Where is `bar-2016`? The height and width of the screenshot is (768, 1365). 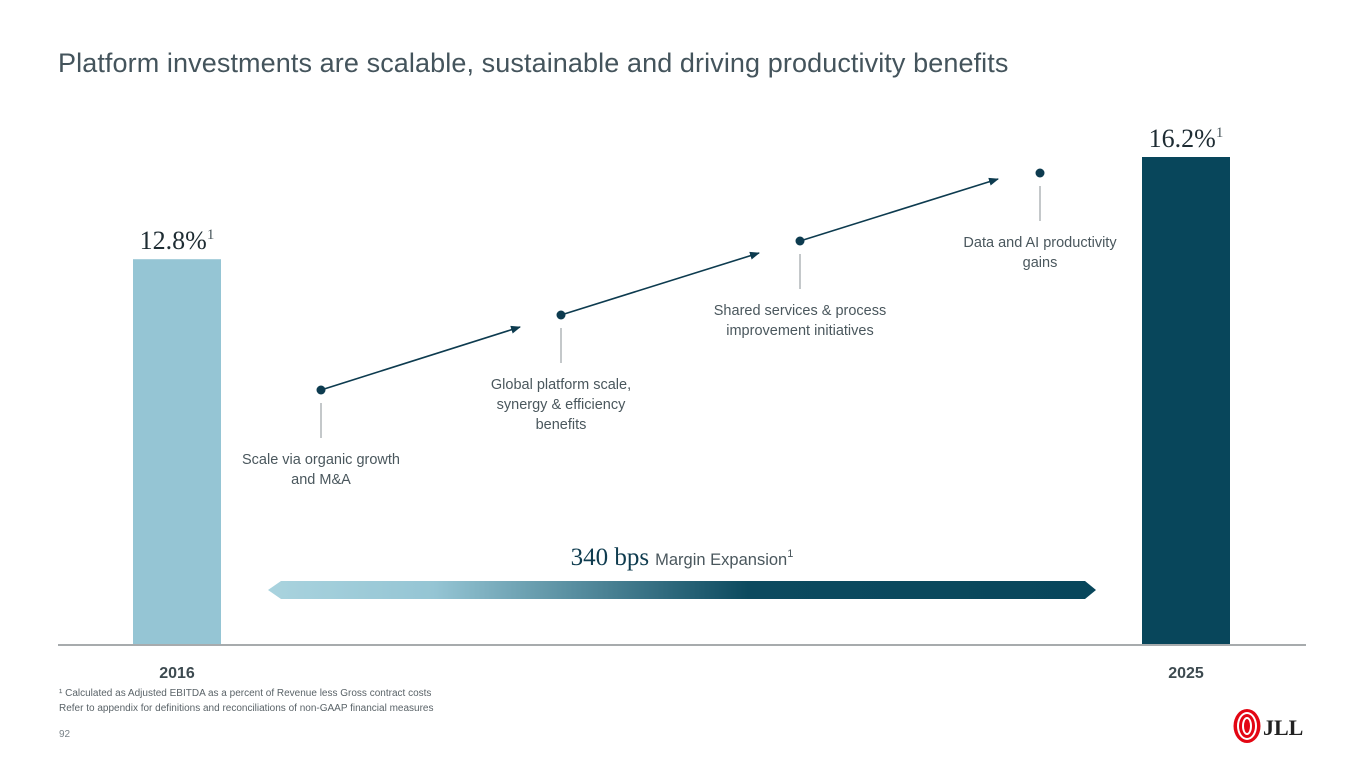 bar-2016 is located at coordinates (177, 451).